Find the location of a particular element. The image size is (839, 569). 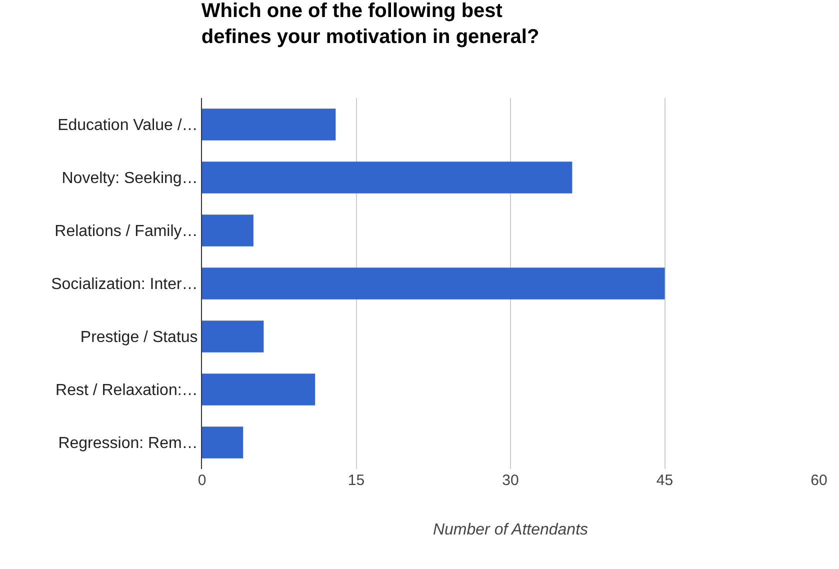

x-tick-label: 30 is located at coordinates (510, 480).